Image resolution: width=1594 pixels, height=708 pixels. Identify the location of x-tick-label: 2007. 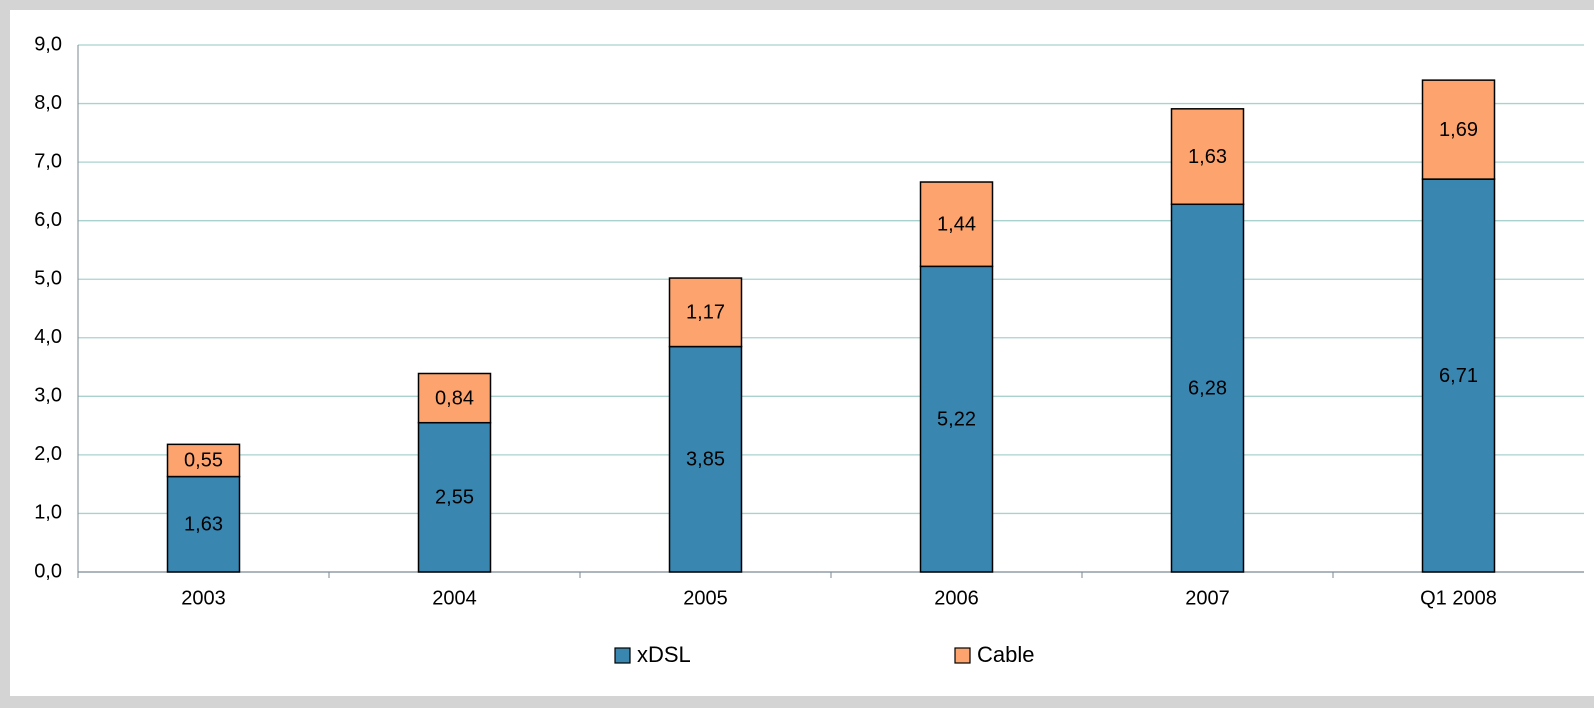
(1207, 598).